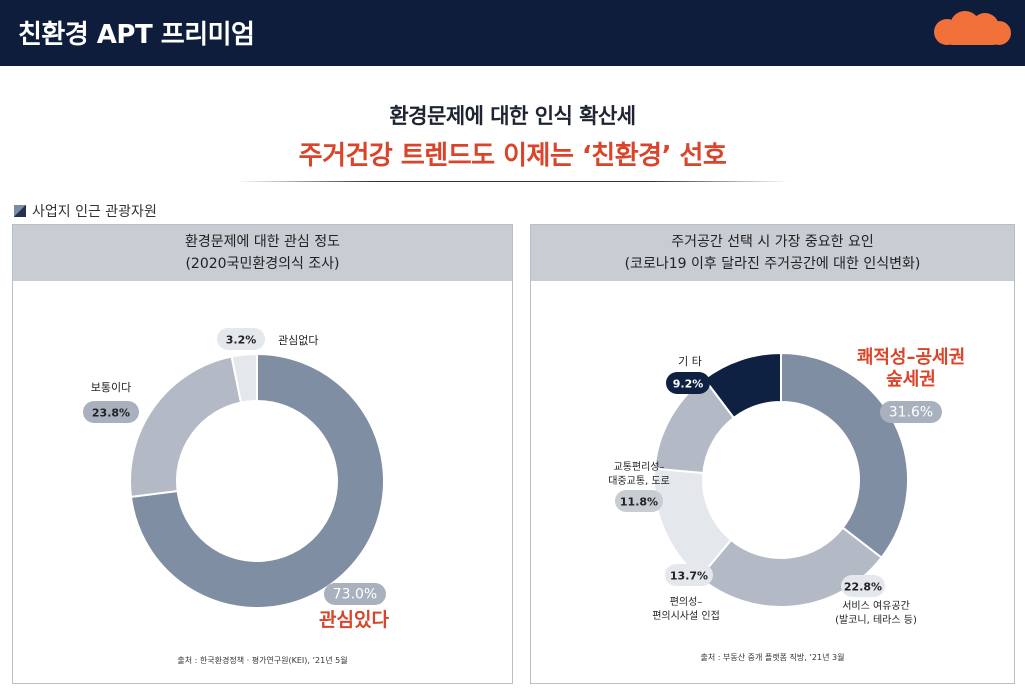 The width and height of the screenshot is (1025, 692). Describe the element at coordinates (876, 606) in the screenshot. I see `category-label-1-line1: 서비스 여유공간` at that location.